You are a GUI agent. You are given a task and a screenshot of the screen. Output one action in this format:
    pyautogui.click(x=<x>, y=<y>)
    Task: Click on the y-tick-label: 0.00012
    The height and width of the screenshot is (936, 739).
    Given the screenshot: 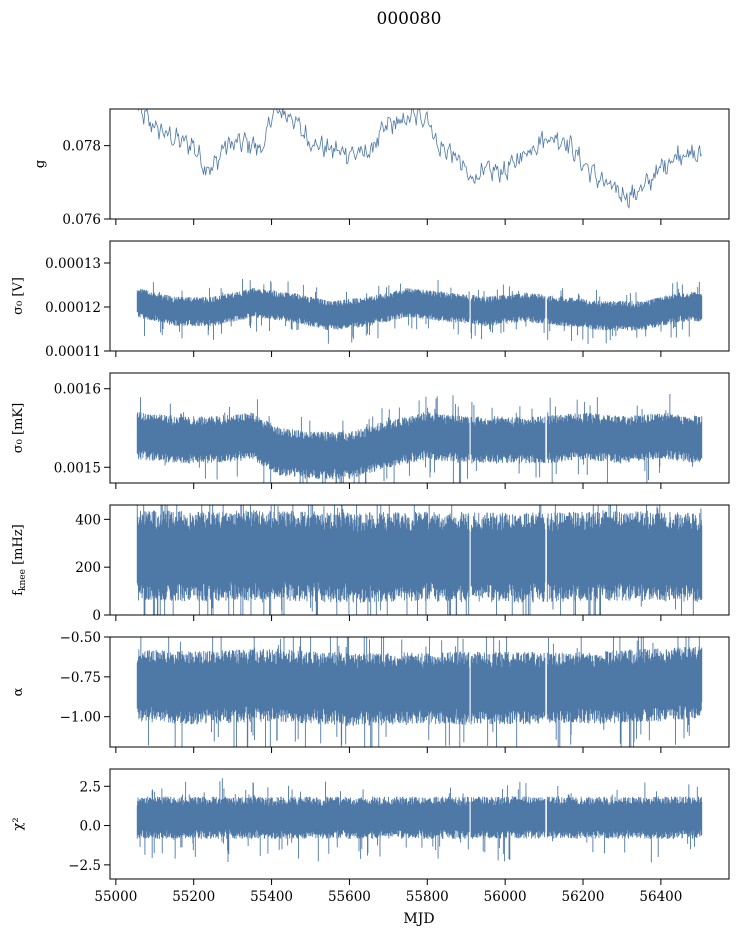 What is the action you would take?
    pyautogui.click(x=73, y=308)
    